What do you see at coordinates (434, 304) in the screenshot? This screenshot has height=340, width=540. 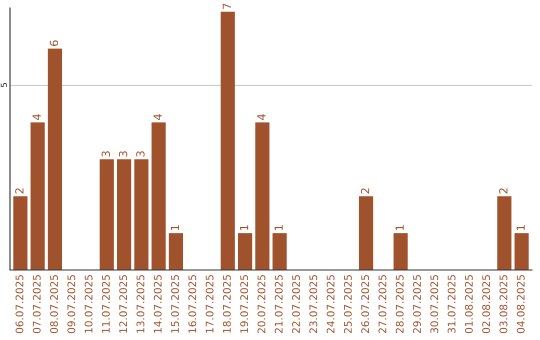 I see `x-tick-label: 30.07.2025` at bounding box center [434, 304].